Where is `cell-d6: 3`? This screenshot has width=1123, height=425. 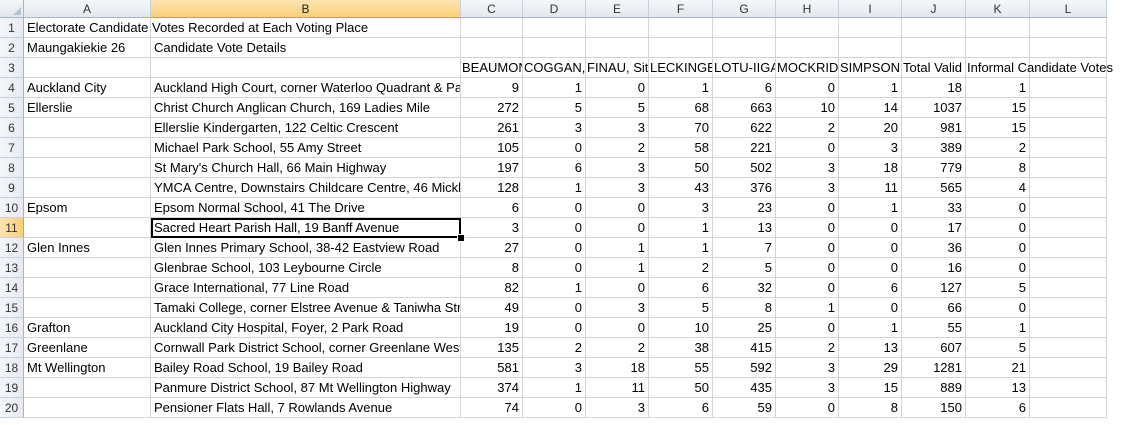
cell-d6: 3 is located at coordinates (554, 128).